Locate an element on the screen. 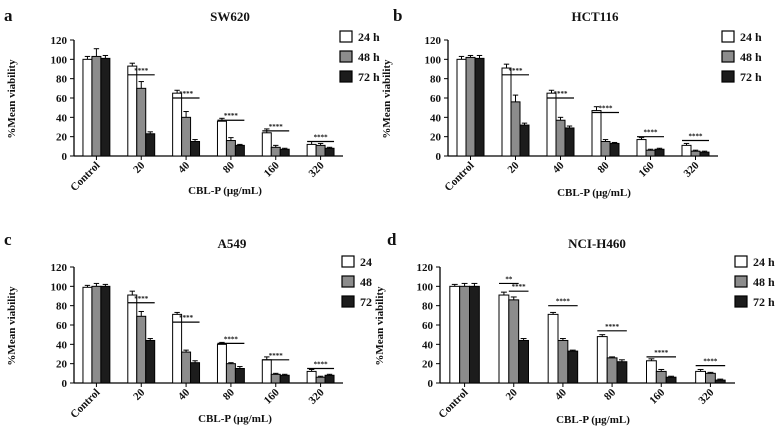 This screenshot has height=435, width=777. y-tick-label: 60 is located at coordinates (436, 99).